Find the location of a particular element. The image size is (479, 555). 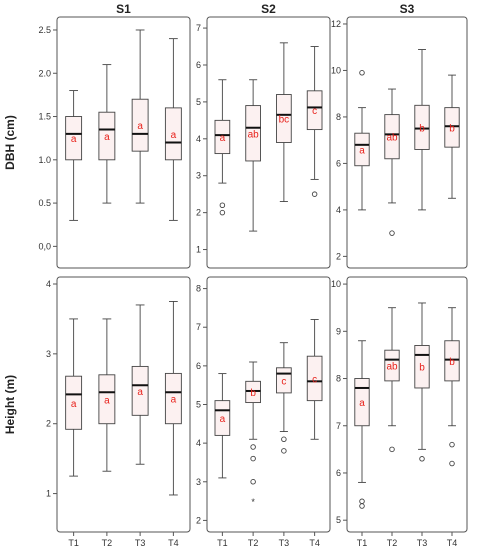

panel-s1-dbh-box-t3-significance-label: a is located at coordinates (140, 126).